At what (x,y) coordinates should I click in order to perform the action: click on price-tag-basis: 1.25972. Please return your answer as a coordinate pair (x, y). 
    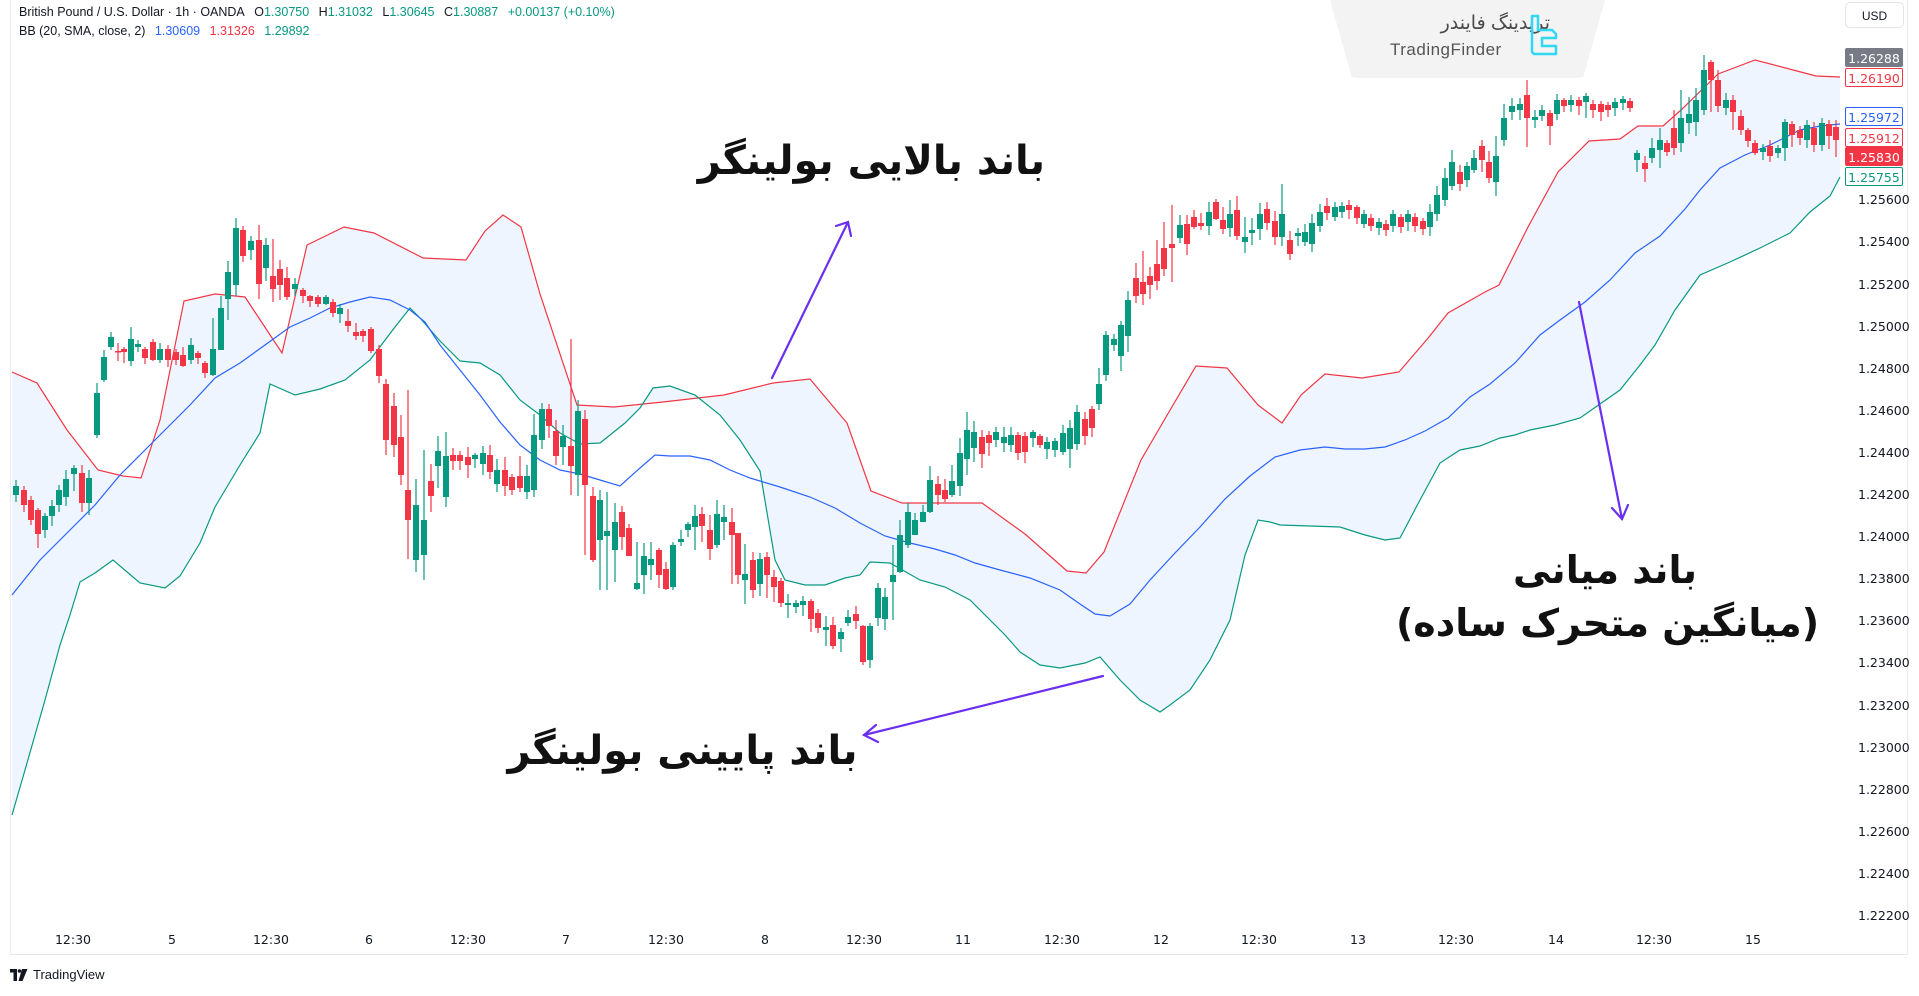
    Looking at the image, I should click on (1874, 116).